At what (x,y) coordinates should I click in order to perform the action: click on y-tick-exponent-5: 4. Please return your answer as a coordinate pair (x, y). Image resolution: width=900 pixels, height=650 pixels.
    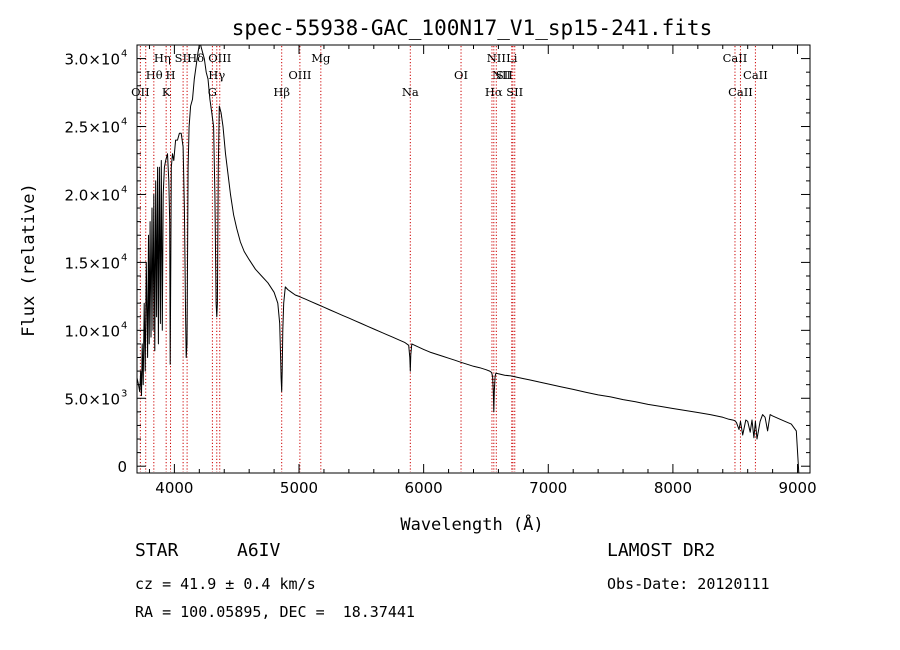
    Looking at the image, I should click on (124, 122).